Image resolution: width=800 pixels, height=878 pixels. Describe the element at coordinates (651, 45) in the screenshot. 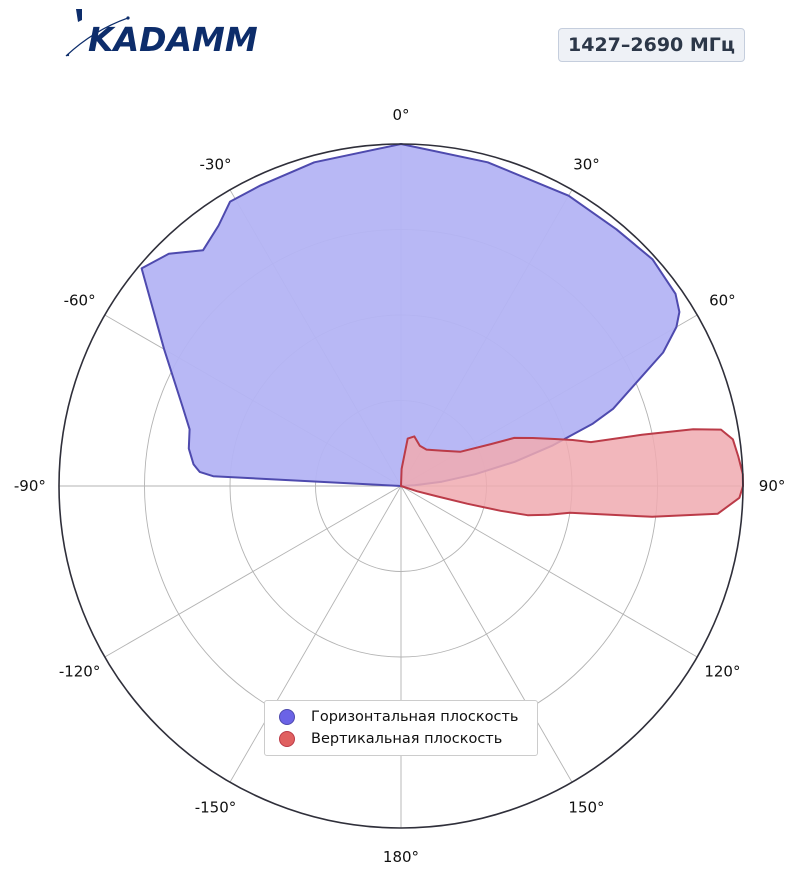

I see `frequency-badge: 1427–2690 МГц` at that location.